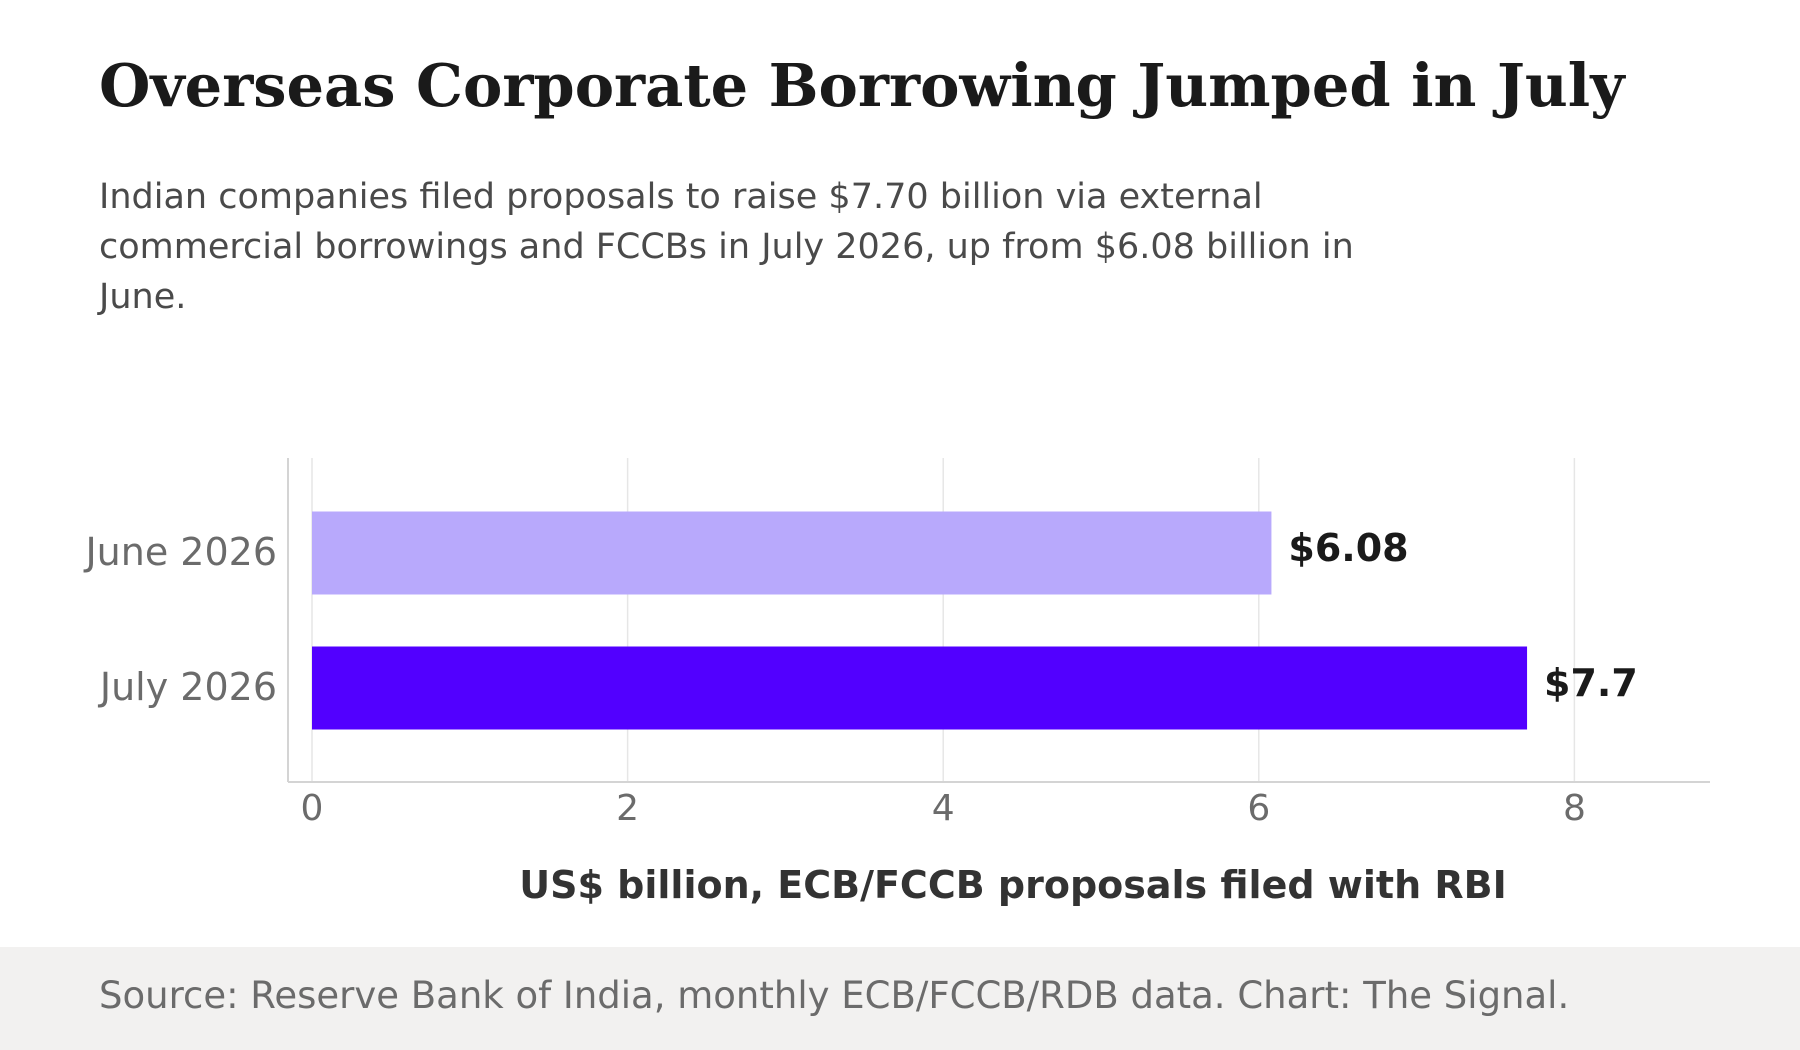 Image resolution: width=1800 pixels, height=1050 pixels. Describe the element at coordinates (943, 808) in the screenshot. I see `x-tick-label: 4` at that location.